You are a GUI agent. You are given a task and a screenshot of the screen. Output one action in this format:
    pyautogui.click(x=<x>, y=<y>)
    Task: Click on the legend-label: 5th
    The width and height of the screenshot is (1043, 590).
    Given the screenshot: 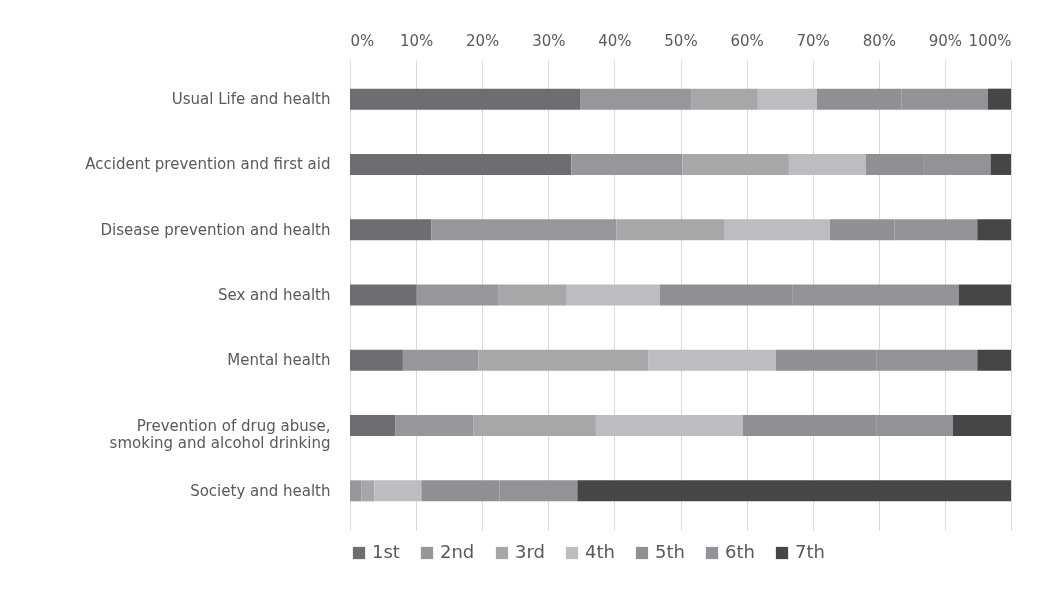 What is the action you would take?
    pyautogui.click(x=670, y=551)
    